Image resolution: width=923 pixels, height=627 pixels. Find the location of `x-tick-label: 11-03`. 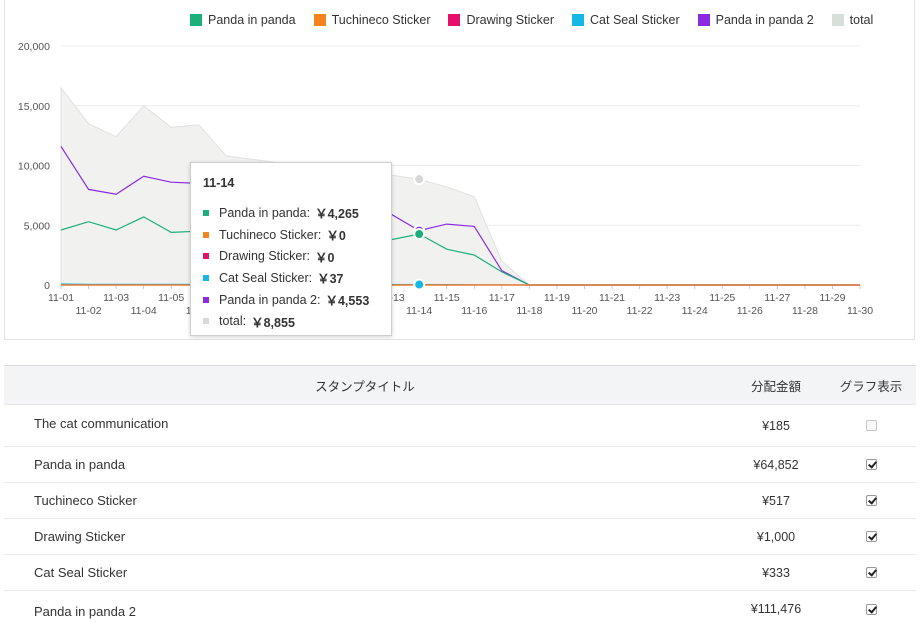

x-tick-label: 11-03 is located at coordinates (116, 298).